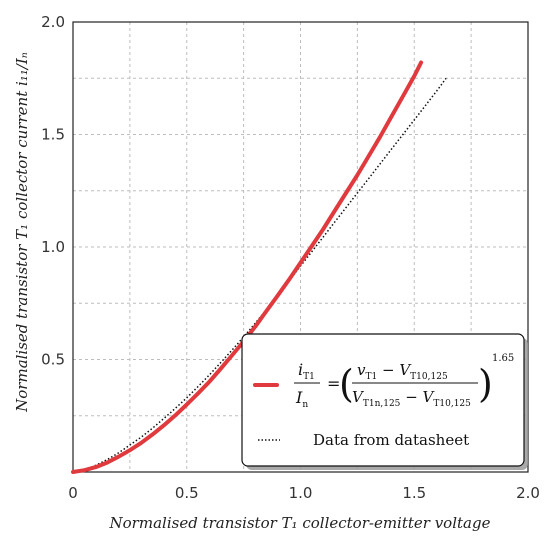 Image resolution: width=550 pixels, height=543 pixels. Describe the element at coordinates (53, 135) in the screenshot. I see `y-tick-label: 1.5` at that location.